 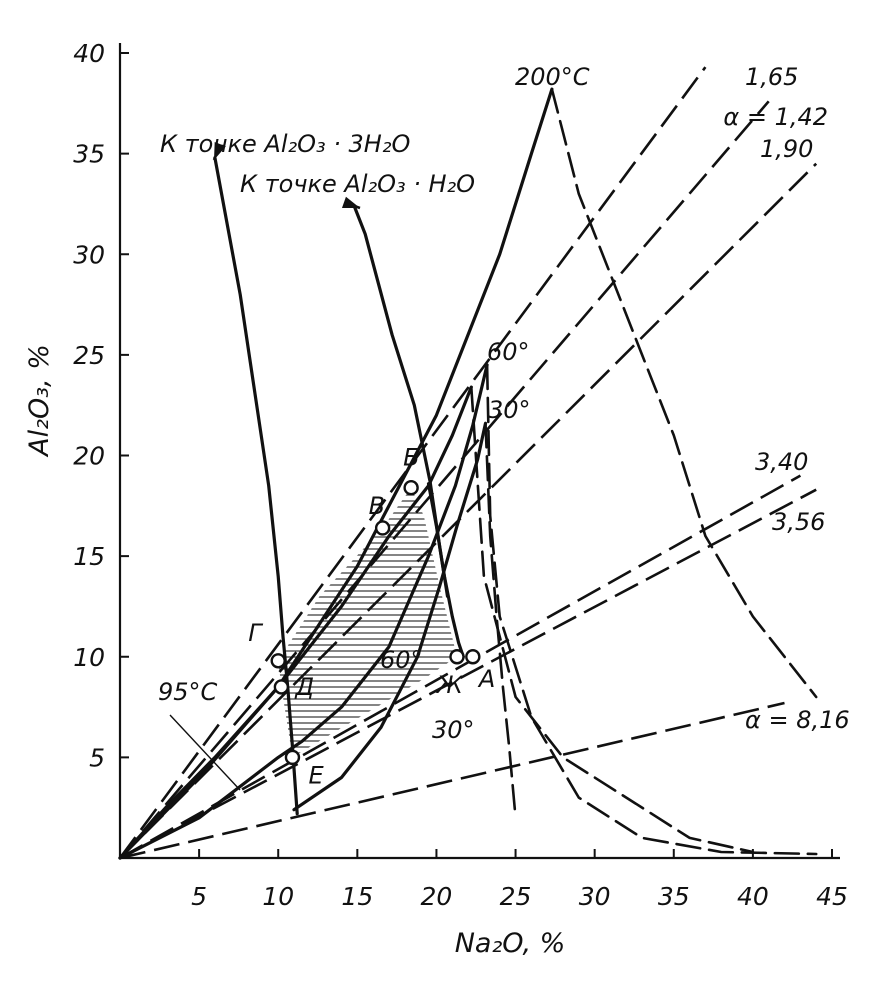 I want to click on y-axis-title: Al₂O₃, %, so click(x=39, y=401).